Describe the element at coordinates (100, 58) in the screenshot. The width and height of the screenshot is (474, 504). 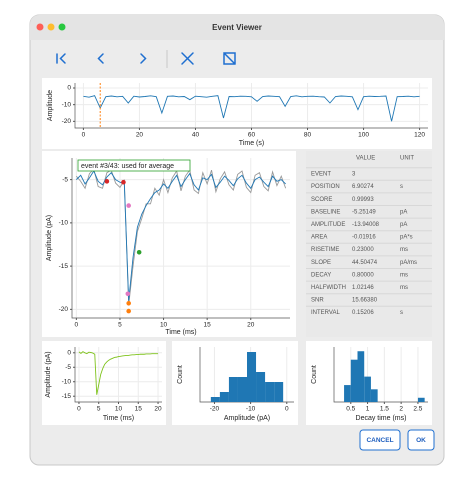
I see `previous-button` at that location.